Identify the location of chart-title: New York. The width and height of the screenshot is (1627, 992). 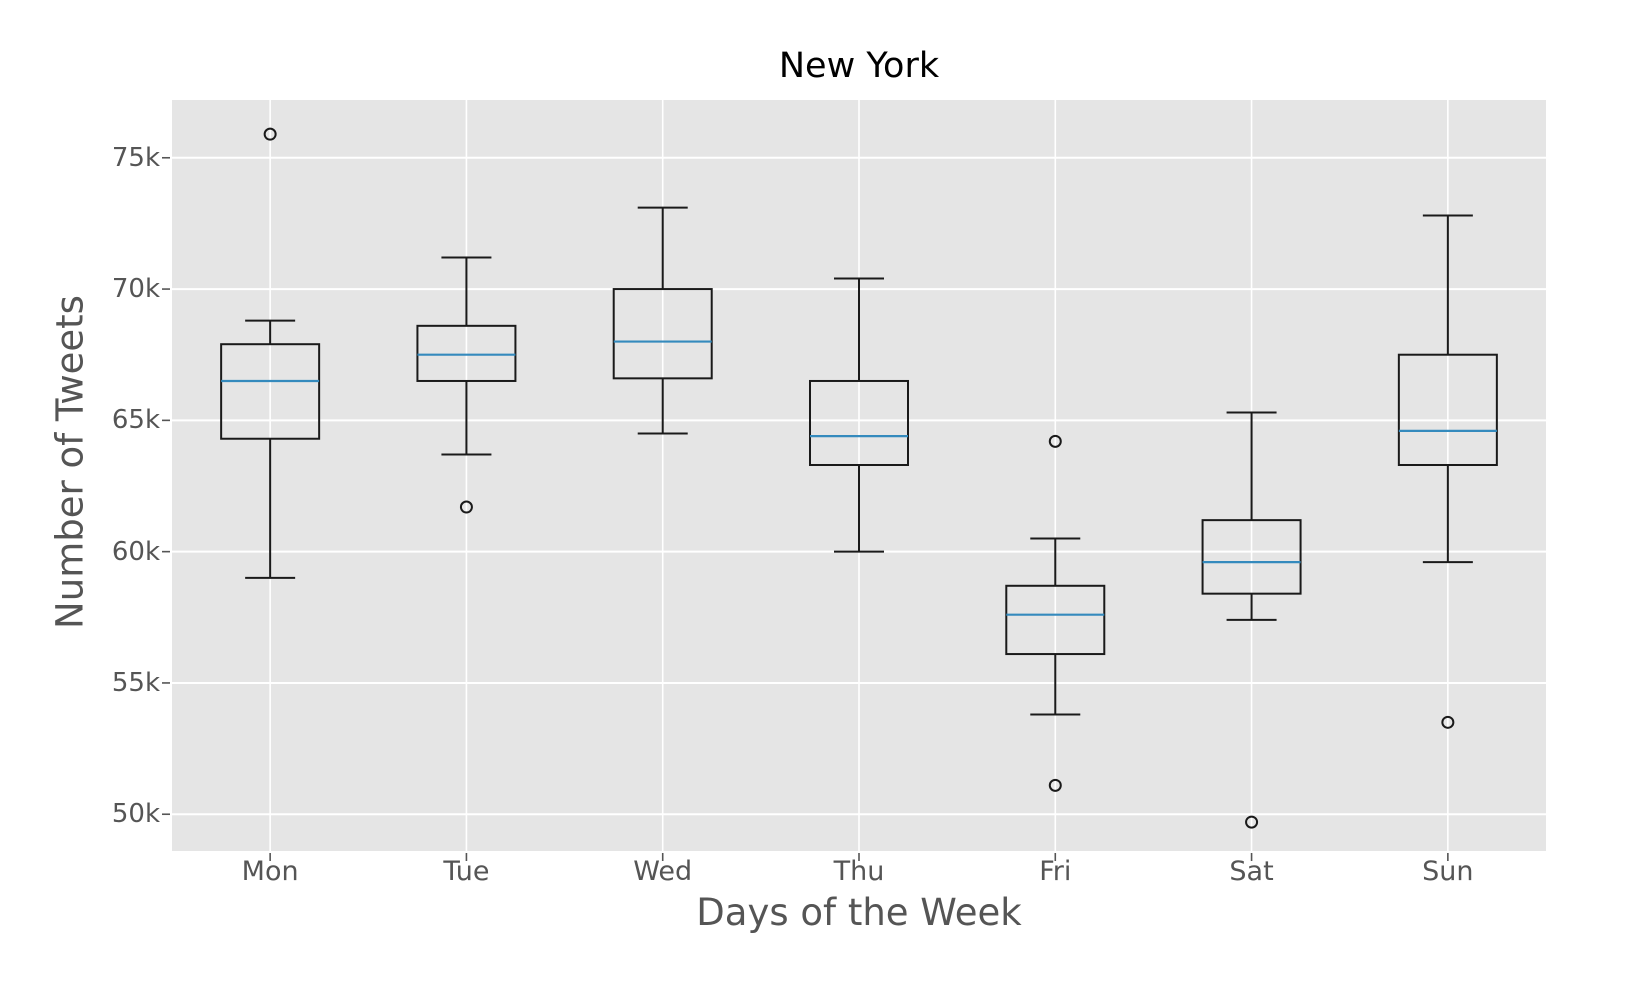
(859, 66).